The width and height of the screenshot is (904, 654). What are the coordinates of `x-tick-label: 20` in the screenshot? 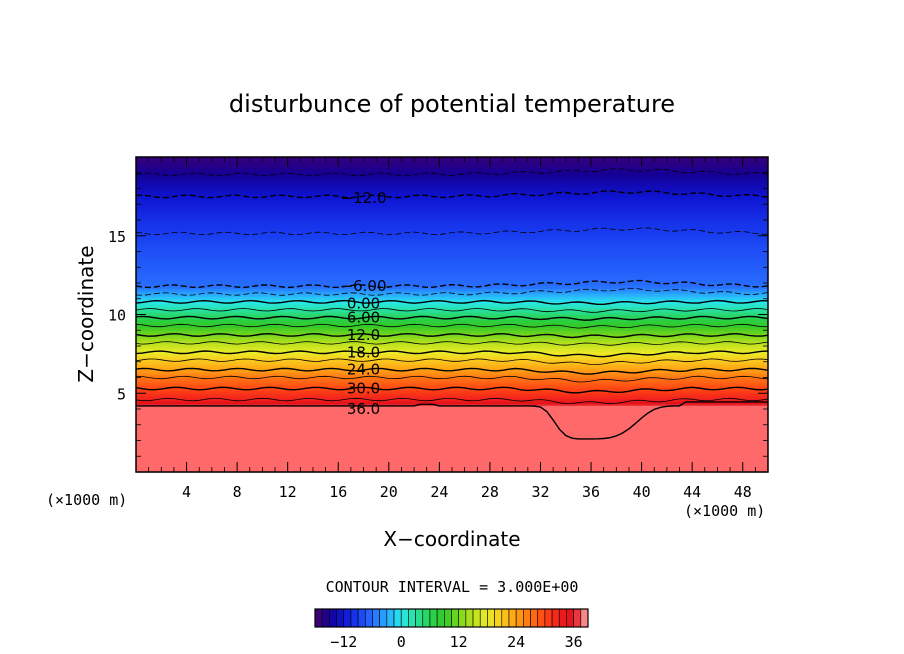 It's located at (389, 492).